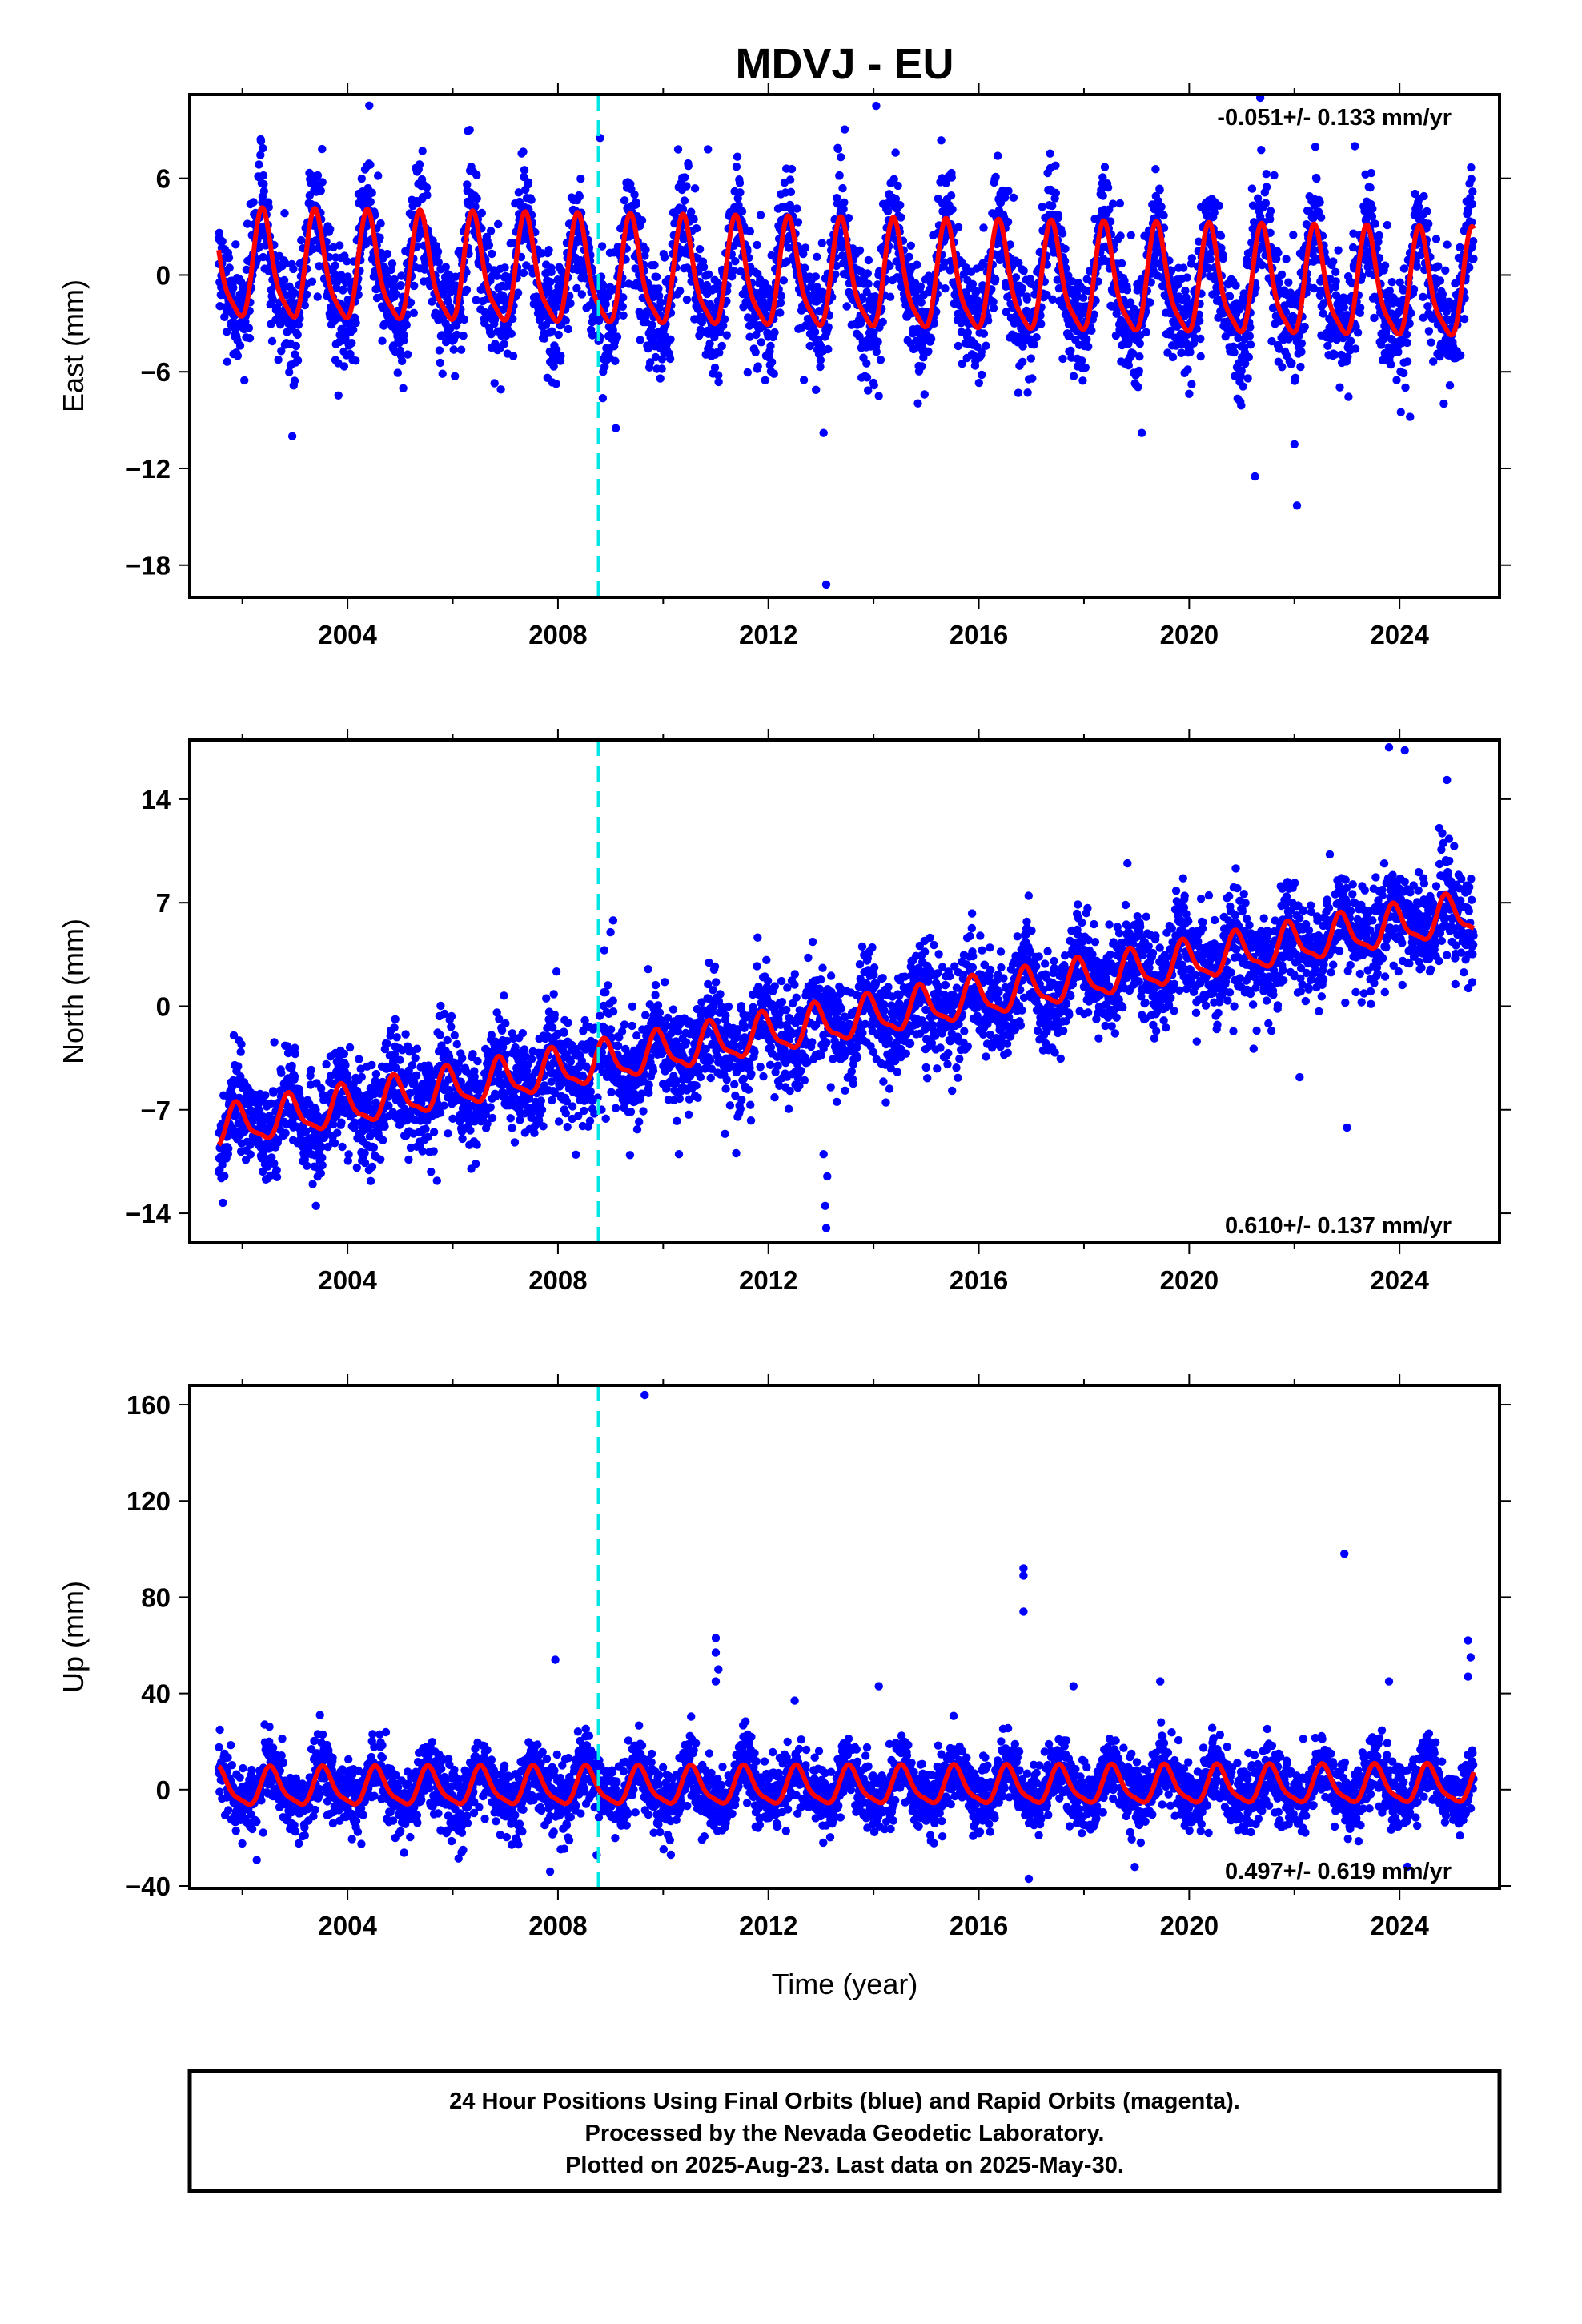 The width and height of the screenshot is (1582, 2324). I want to click on east-rate-label: -0.051+/- 0.133 mm/yr, so click(1334, 118).